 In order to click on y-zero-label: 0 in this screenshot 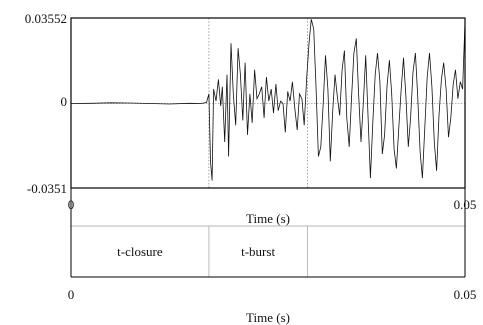, I will do `click(64, 101)`.